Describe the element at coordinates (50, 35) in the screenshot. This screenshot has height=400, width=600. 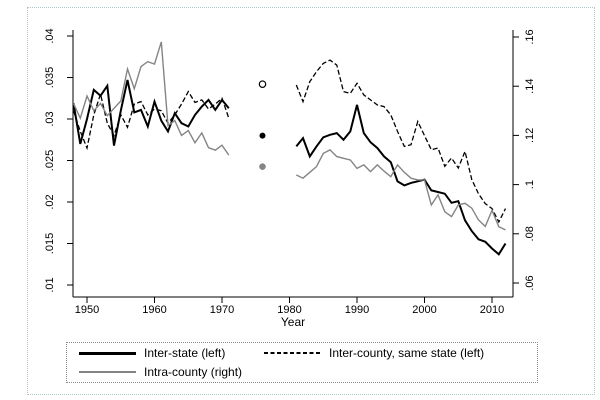
I see `left-tick-label: .04` at that location.